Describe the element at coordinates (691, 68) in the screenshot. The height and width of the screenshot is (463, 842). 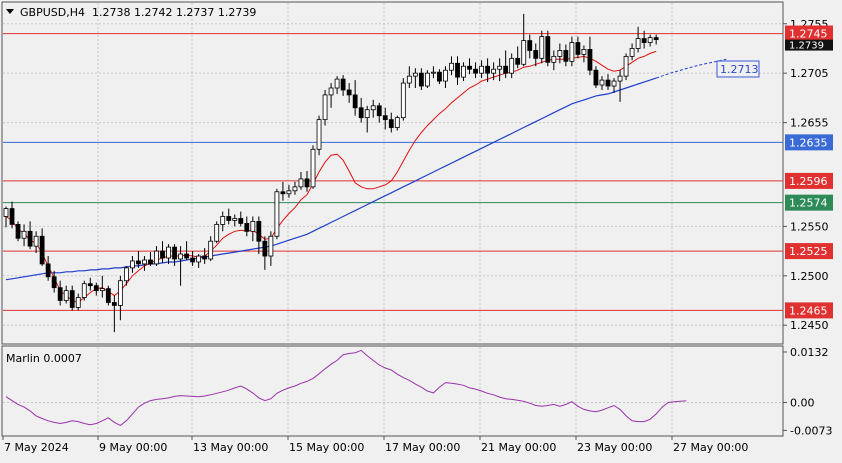
I see `ma-slow-projection` at that location.